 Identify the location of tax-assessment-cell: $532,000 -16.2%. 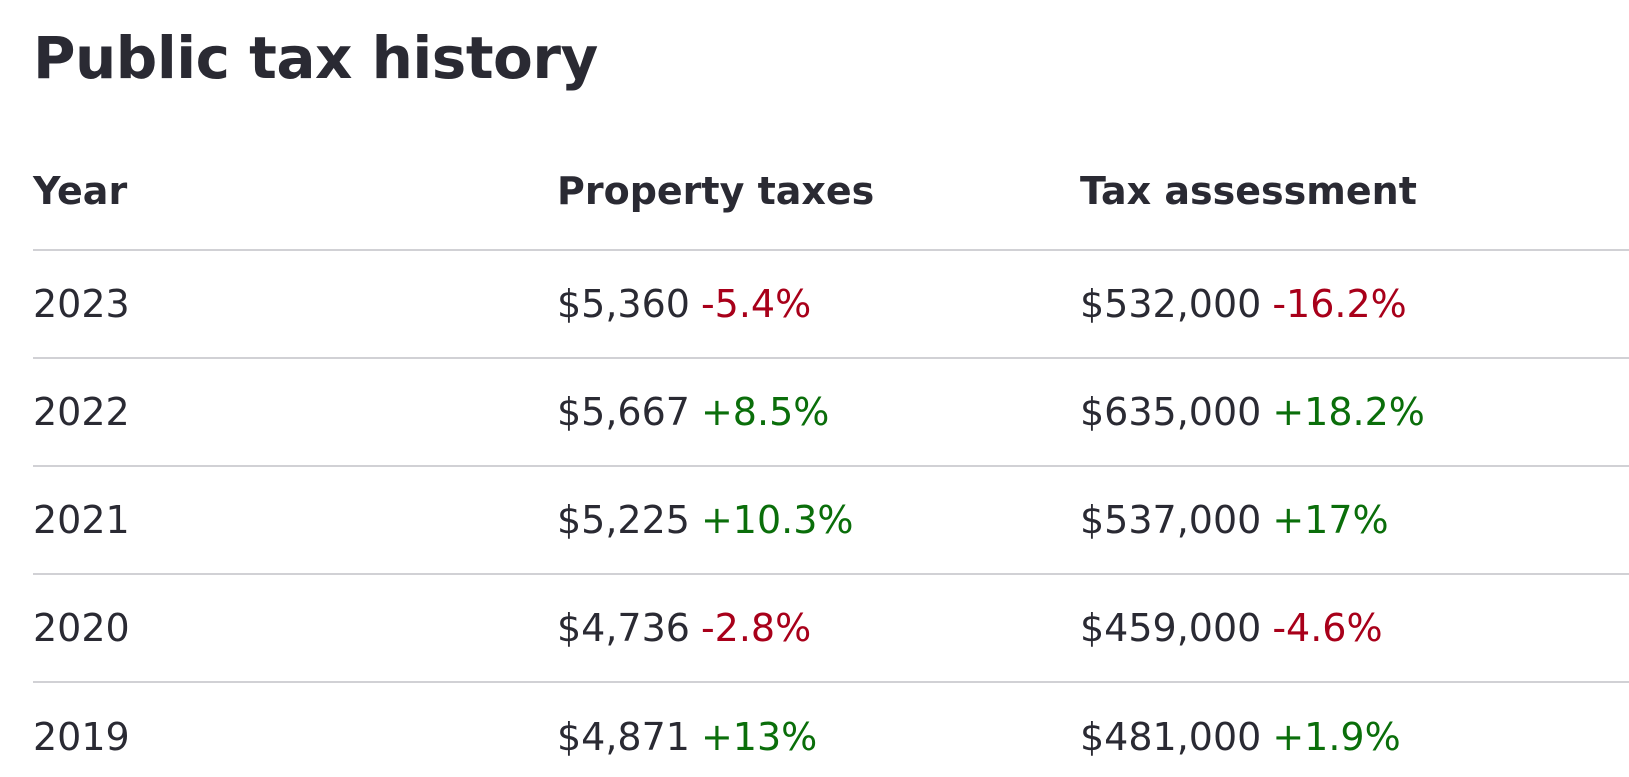
(1243, 304).